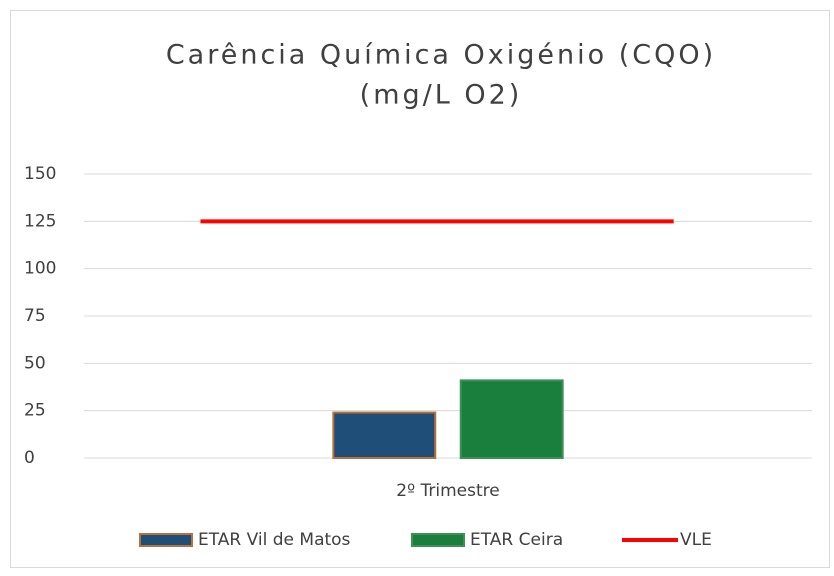 The width and height of the screenshot is (834, 576). Describe the element at coordinates (29, 458) in the screenshot. I see `y-tick-label: 0` at that location.